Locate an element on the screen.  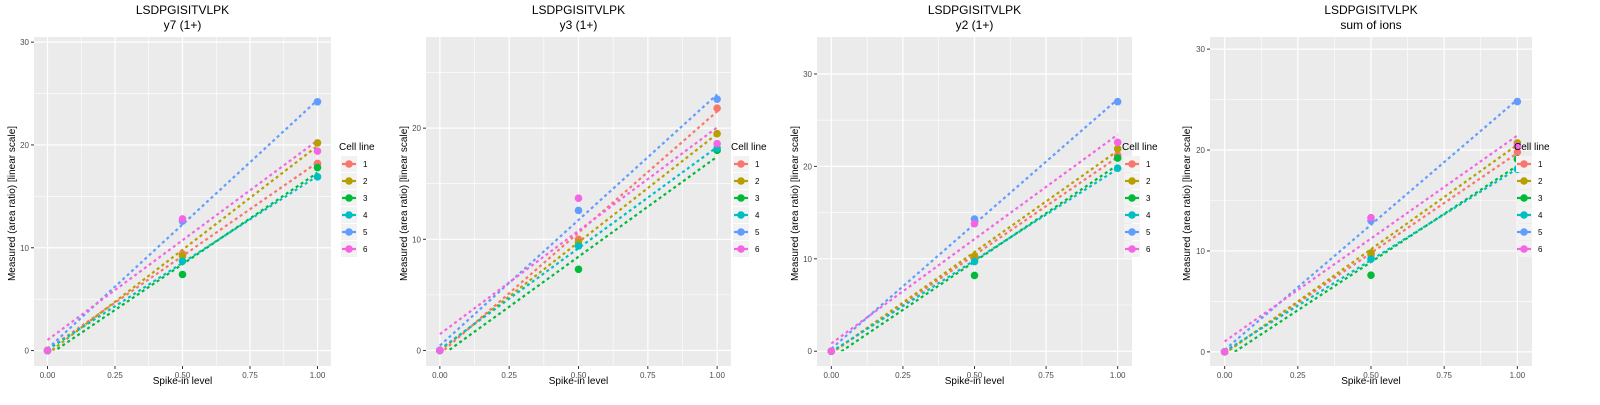
legend-item-2: 2 is located at coordinates (1529, 181).